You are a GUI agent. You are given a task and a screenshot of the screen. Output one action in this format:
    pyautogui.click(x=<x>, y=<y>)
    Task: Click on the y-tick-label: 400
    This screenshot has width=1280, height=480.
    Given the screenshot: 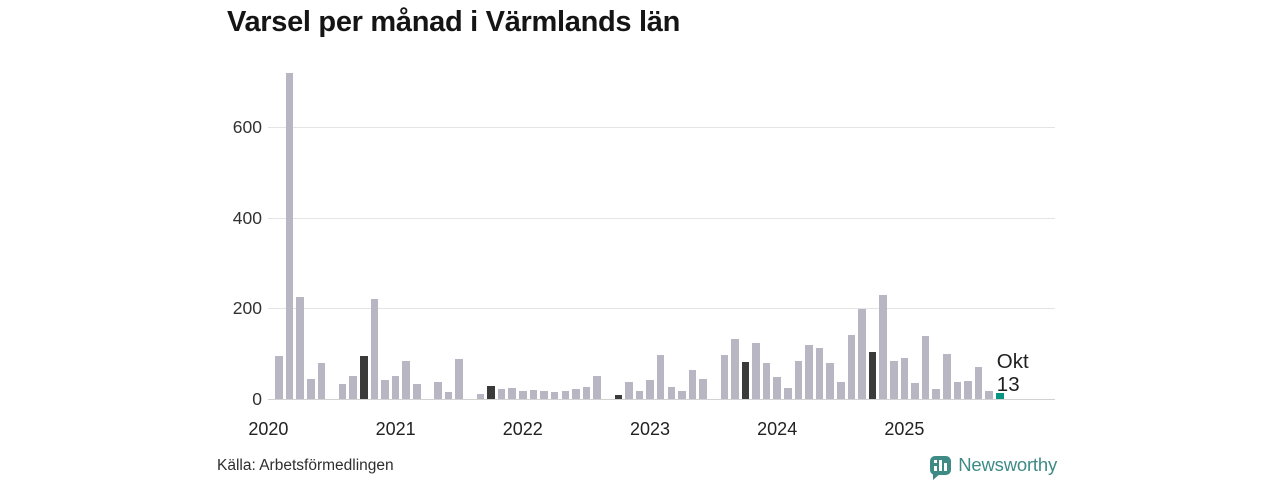 What is the action you would take?
    pyautogui.click(x=247, y=217)
    